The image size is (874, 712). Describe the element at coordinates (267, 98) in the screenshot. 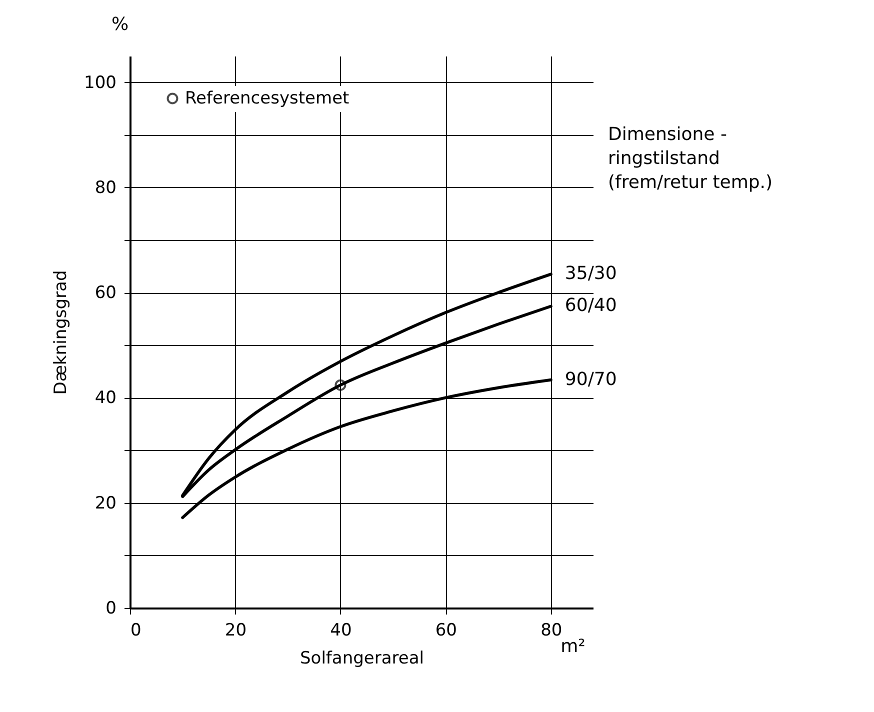

I see `legend-label: Referencesystemet` at that location.